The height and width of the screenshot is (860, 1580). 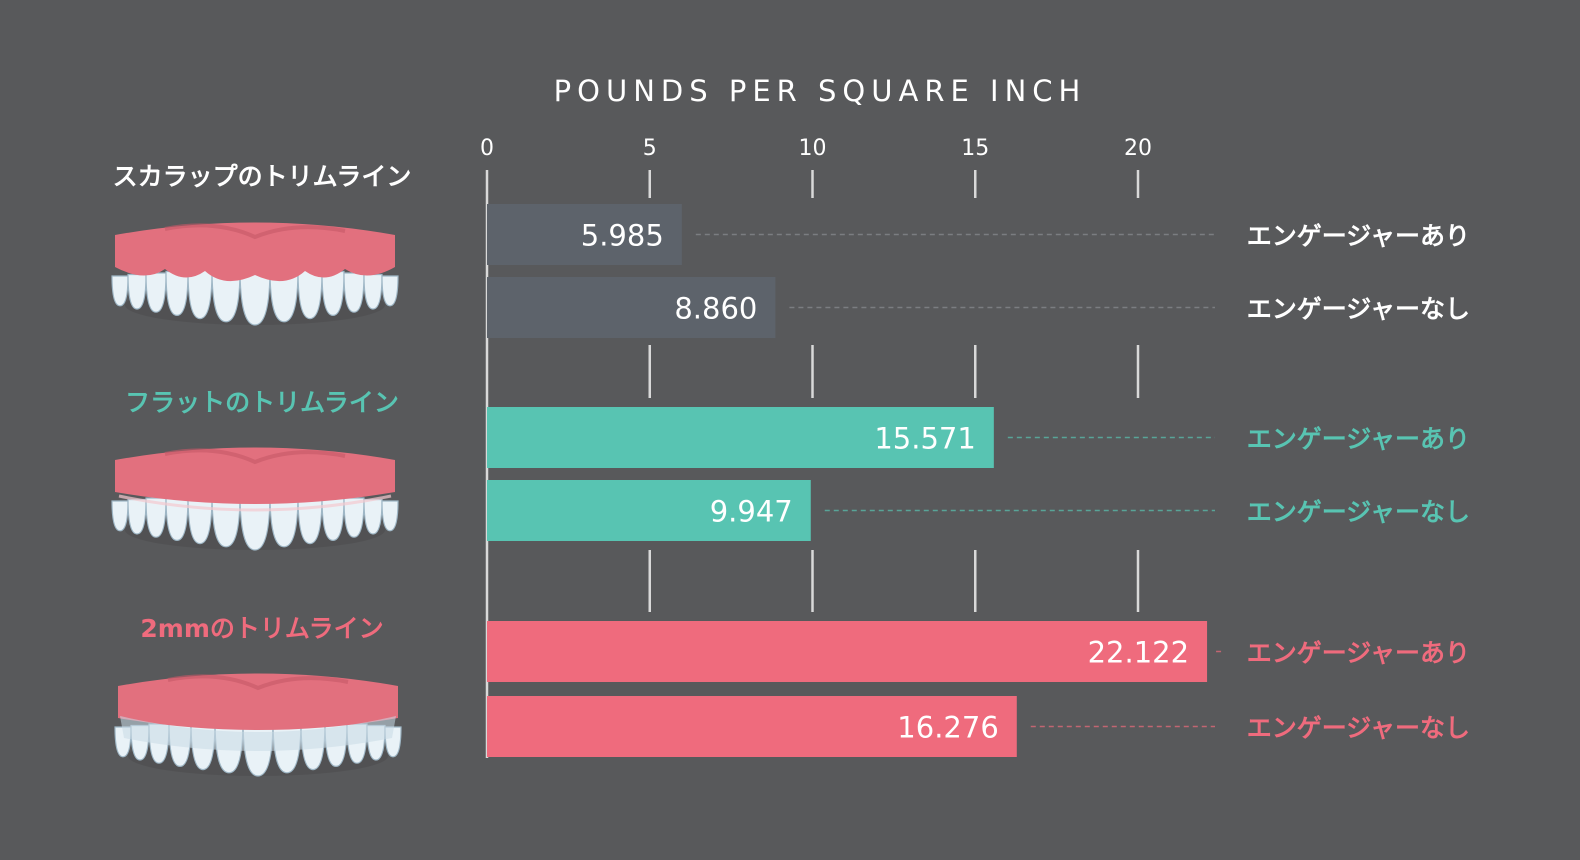 I want to click on bar-value-label: 9.947, so click(x=751, y=512).